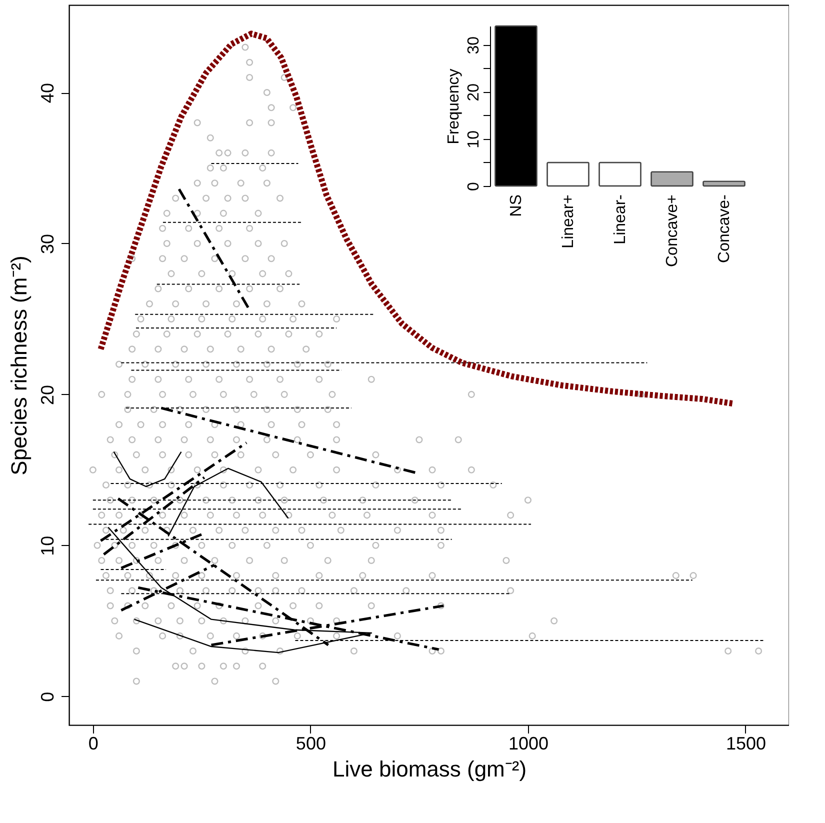 The height and width of the screenshot is (823, 825). Describe the element at coordinates (429, 769) in the screenshot. I see `x-axis-title: Live biomass (gm⁻²)` at that location.